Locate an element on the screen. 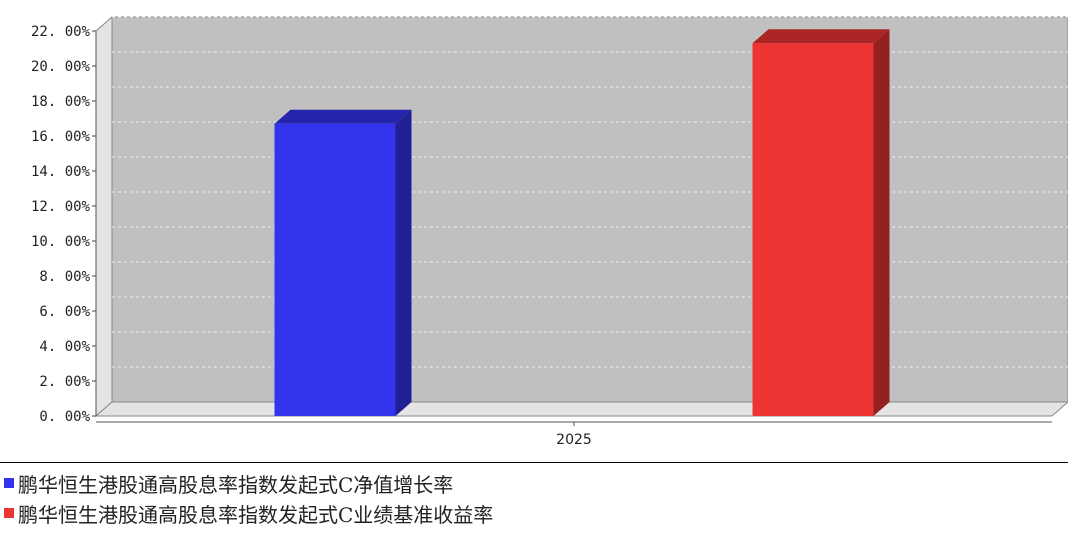 Image resolution: width=1068 pixels, height=537 pixels. plot-floor is located at coordinates (581, 409).